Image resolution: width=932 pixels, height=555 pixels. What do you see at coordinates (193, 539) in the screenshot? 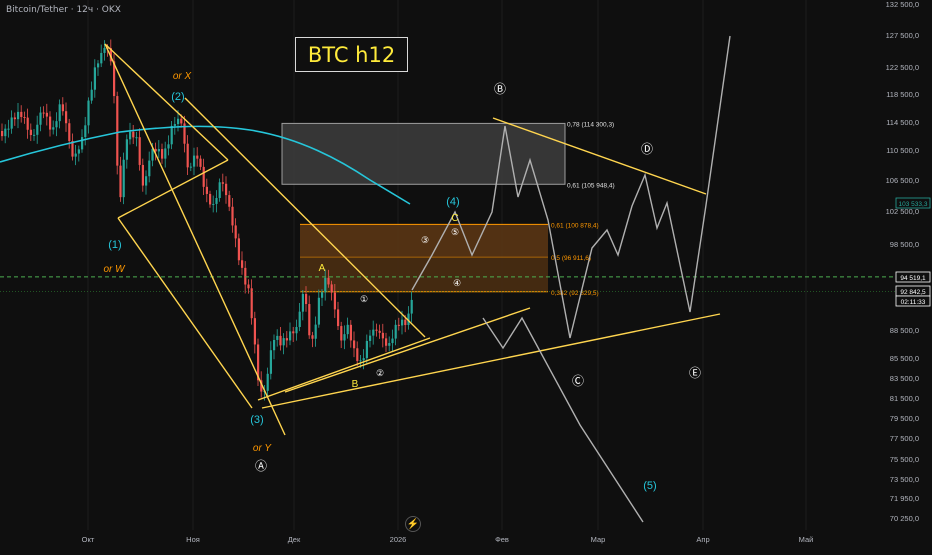
I see `x-tick-label: Ноя` at bounding box center [193, 539].